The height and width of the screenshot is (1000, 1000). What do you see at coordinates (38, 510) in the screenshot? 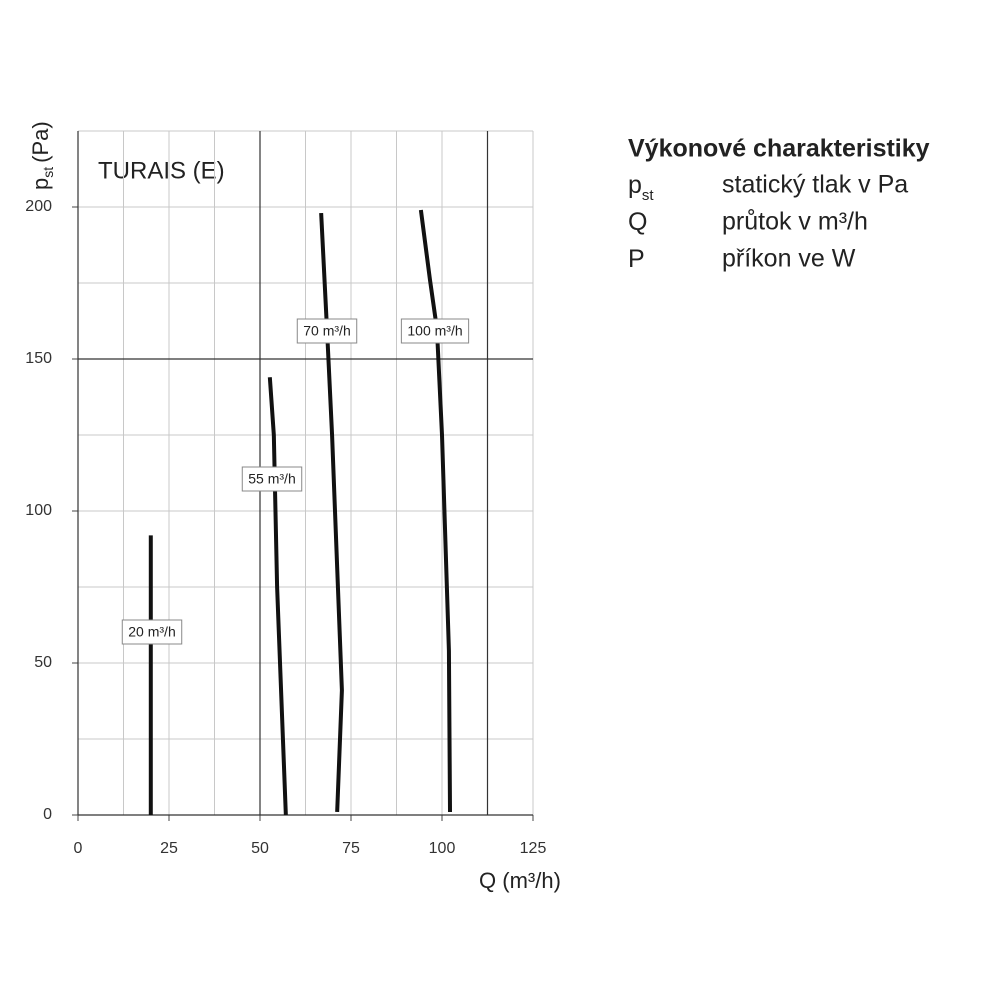
I see `y-tick-label: 100` at bounding box center [38, 510].